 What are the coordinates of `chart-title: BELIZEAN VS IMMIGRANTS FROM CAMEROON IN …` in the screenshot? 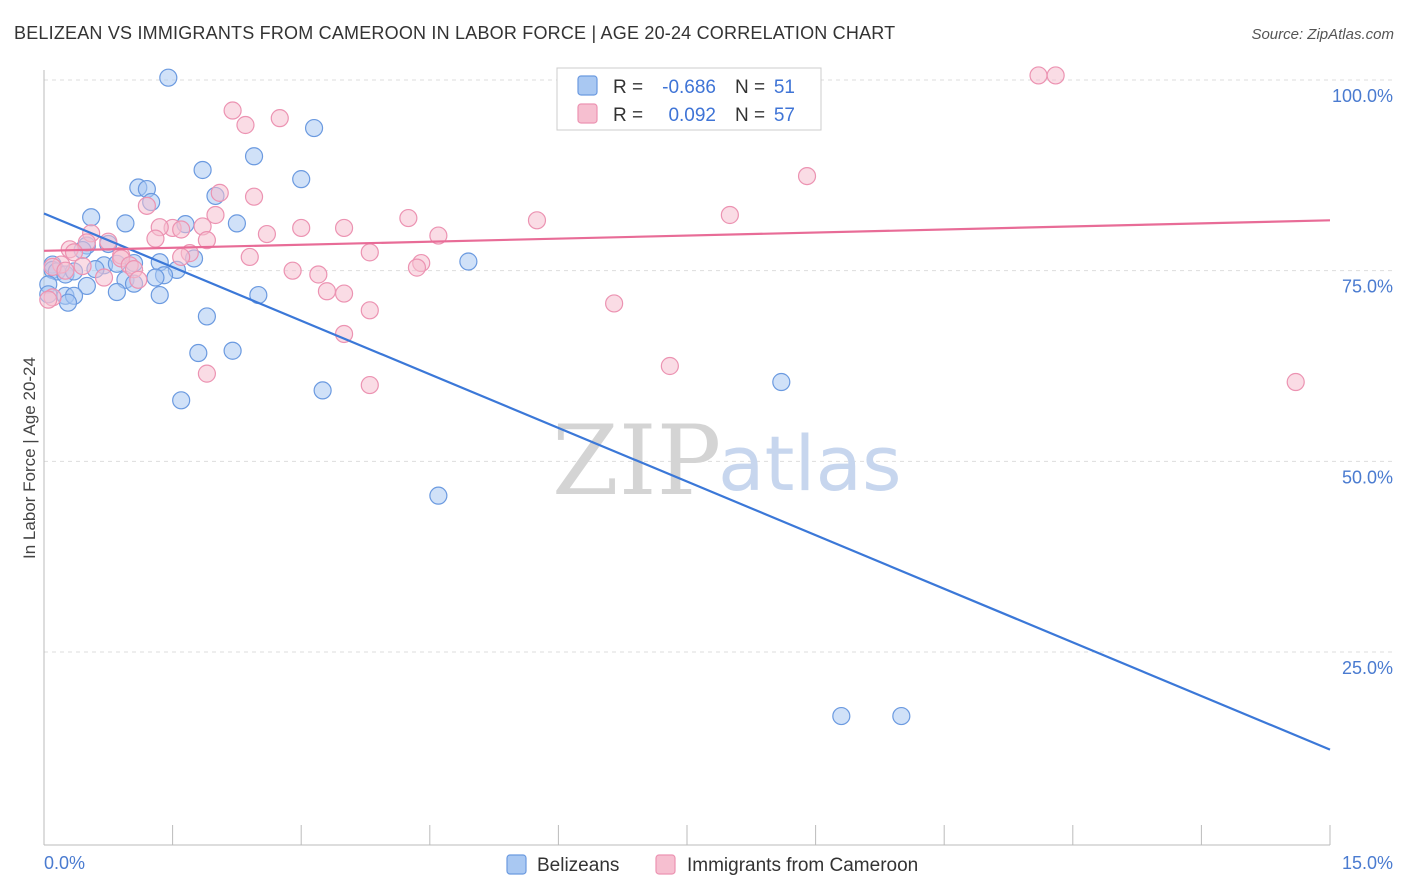 It's located at (454, 33).